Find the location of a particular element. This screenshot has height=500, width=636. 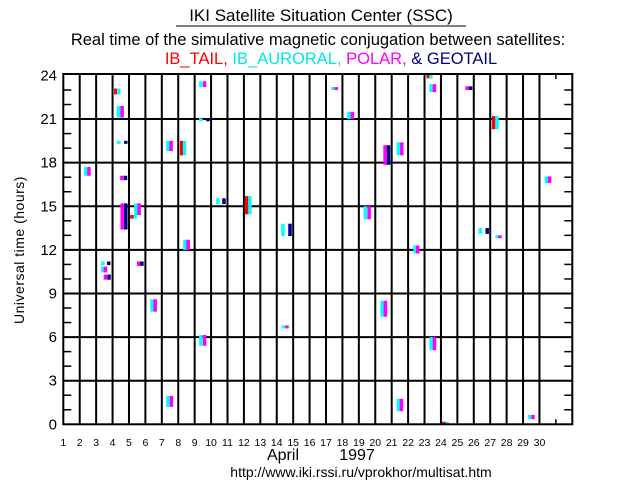

y-tick-label: 21 is located at coordinates (48, 119).